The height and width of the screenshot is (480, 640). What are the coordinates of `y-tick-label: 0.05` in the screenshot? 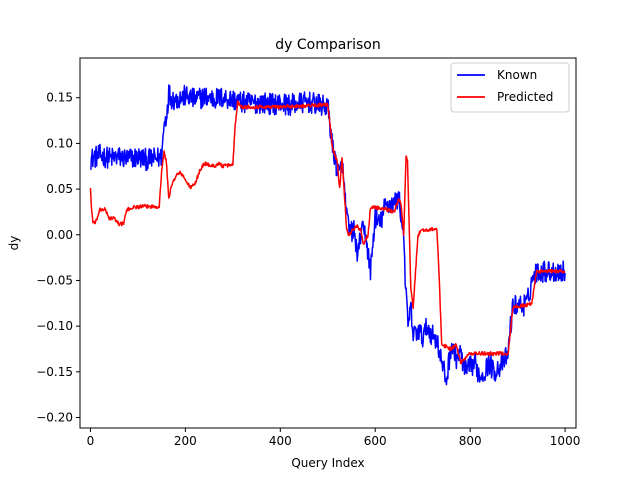 It's located at (59, 189).